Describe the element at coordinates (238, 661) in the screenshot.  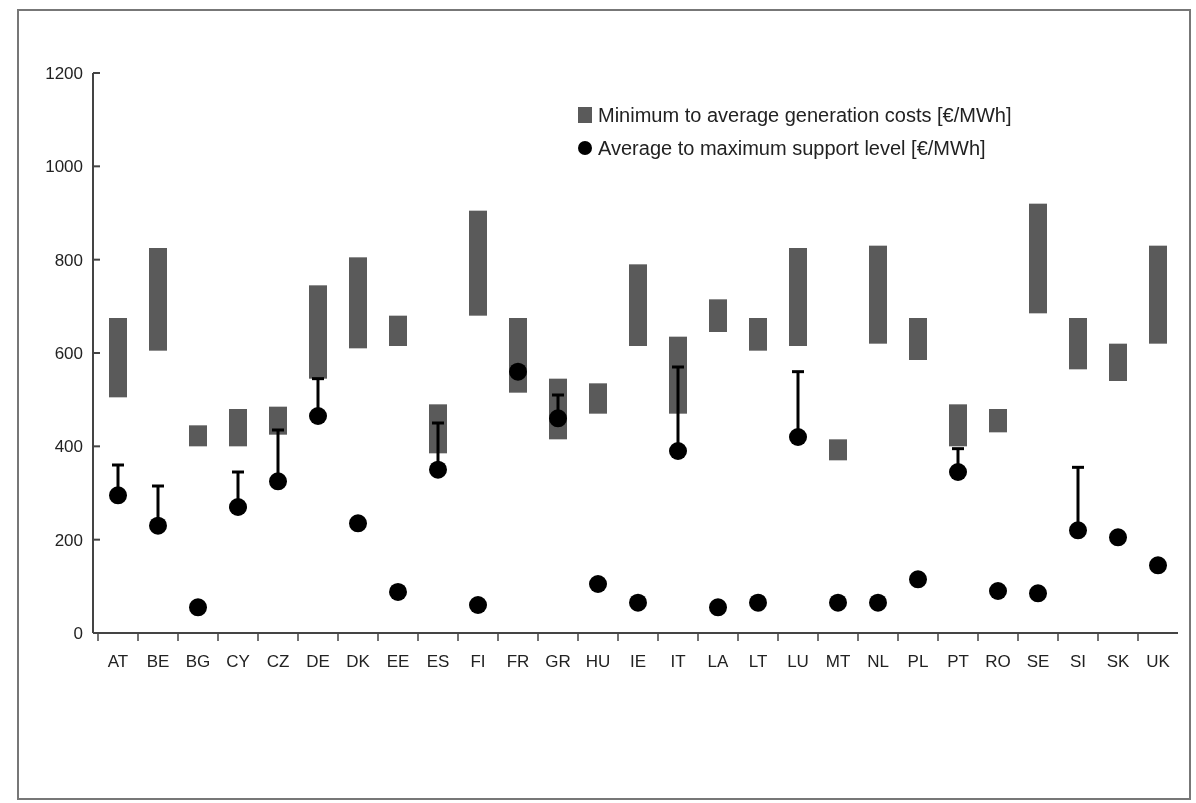
I see `x-tick-label: CY` at that location.